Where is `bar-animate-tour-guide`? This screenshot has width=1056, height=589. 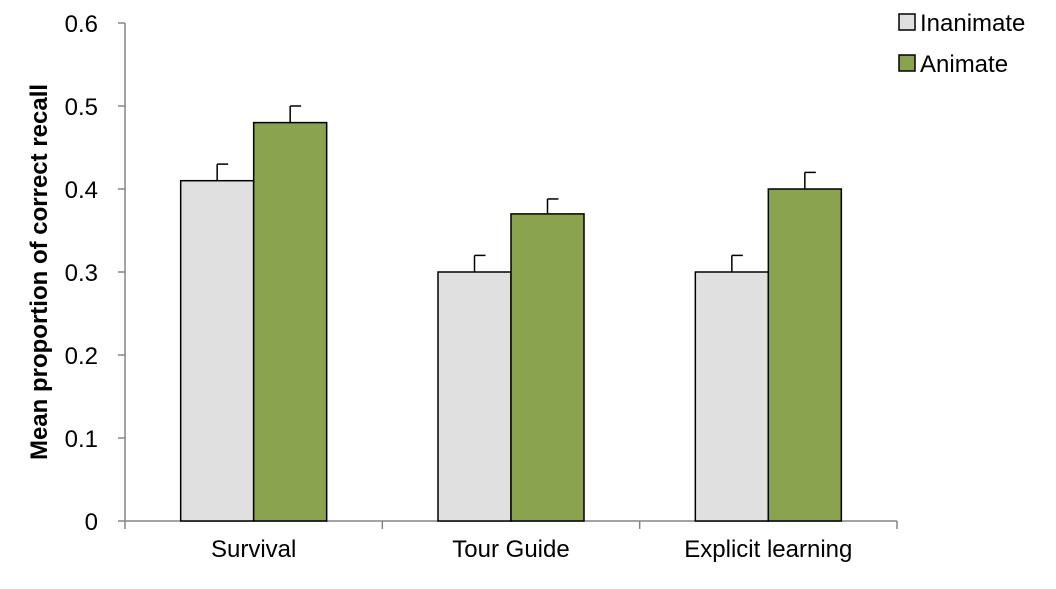 bar-animate-tour-guide is located at coordinates (547, 367).